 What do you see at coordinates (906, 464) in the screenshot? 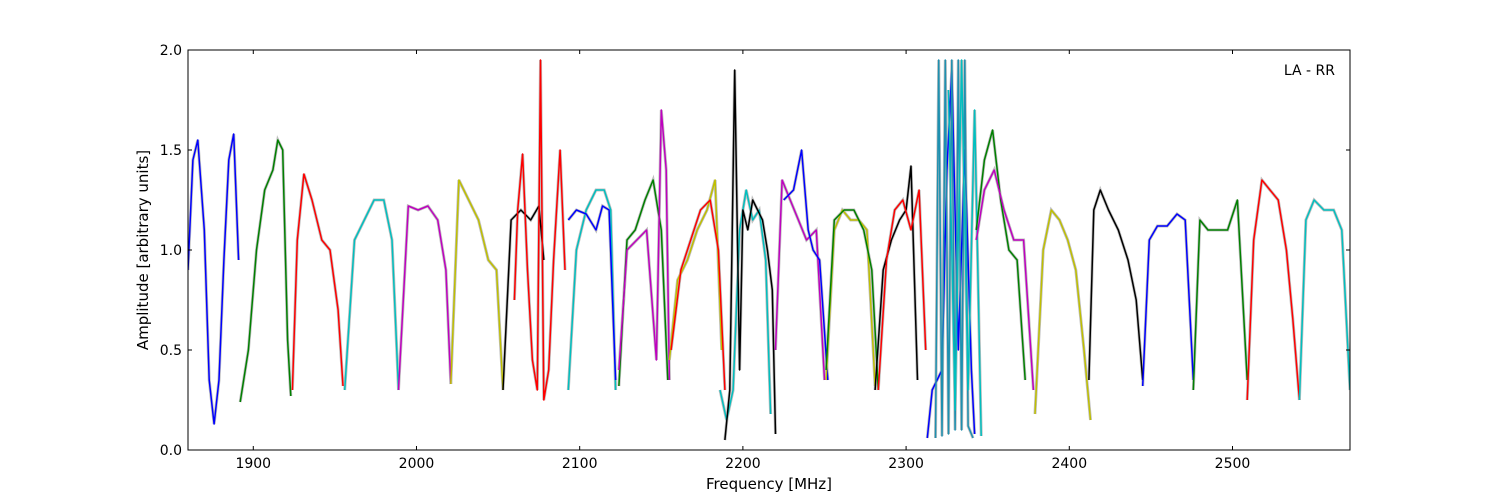
I see `x-tick-label-2300: 2300` at bounding box center [906, 464].